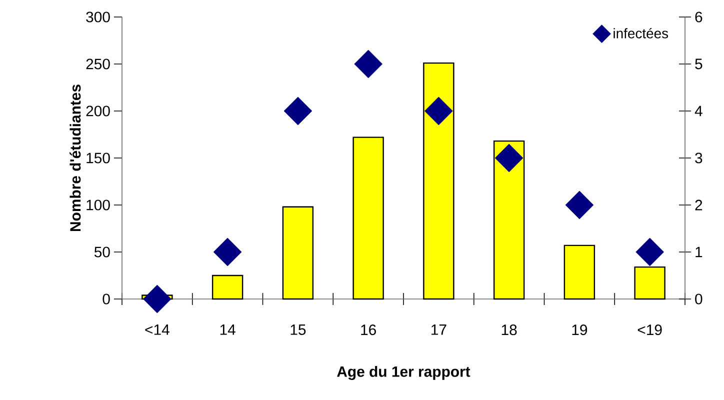 This screenshot has width=724, height=400. I want to click on x-axis-title: Age du 1er rapport, so click(403, 373).